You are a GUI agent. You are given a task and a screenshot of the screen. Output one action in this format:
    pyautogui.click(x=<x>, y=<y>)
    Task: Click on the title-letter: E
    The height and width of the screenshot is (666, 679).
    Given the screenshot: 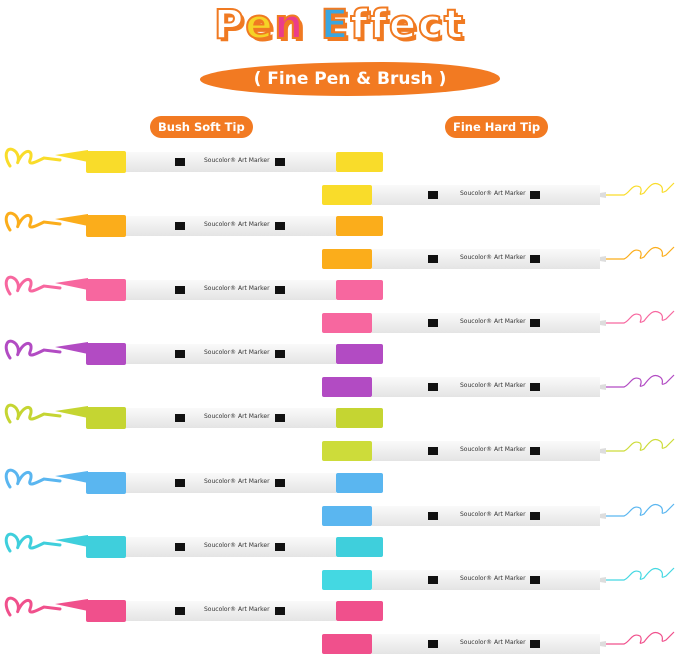 What is the action you would take?
    pyautogui.click(x=335, y=25)
    